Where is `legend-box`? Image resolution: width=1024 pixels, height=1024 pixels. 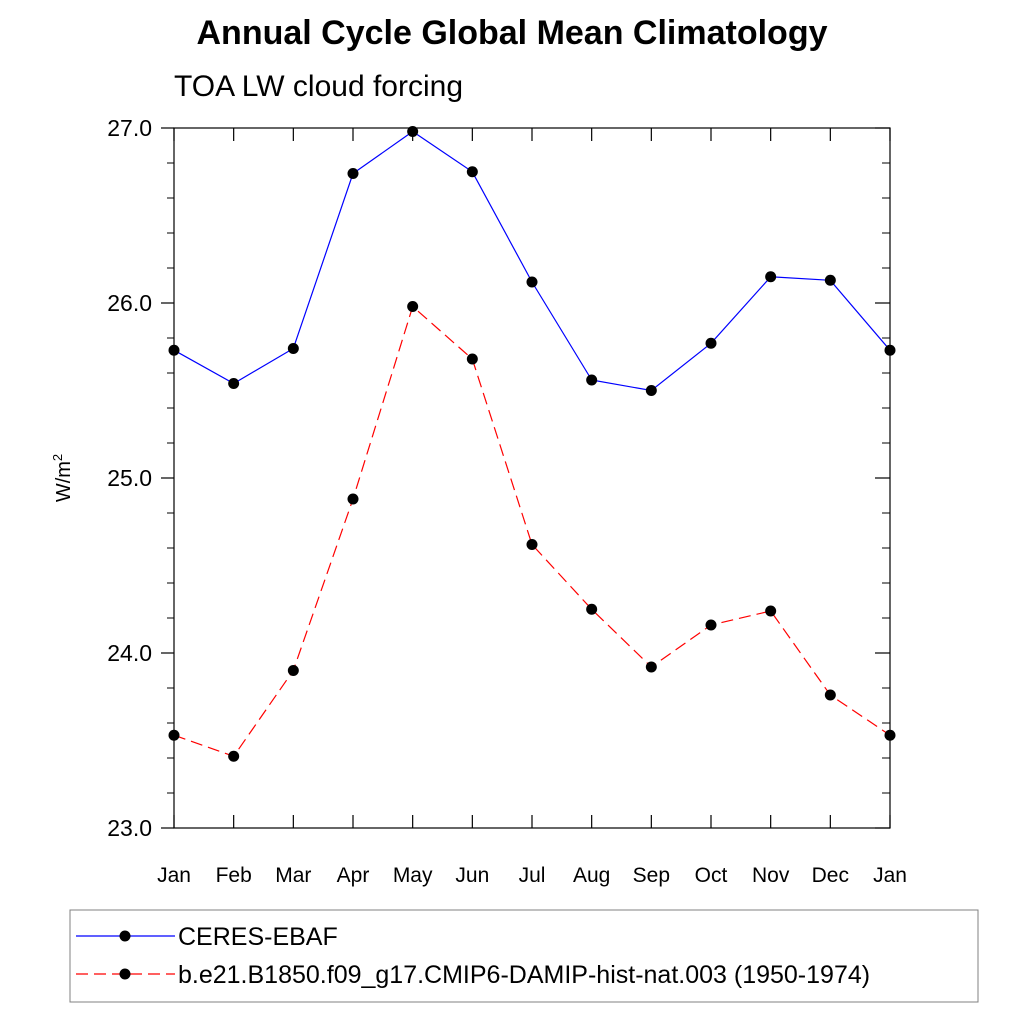 legend-box is located at coordinates (524, 956).